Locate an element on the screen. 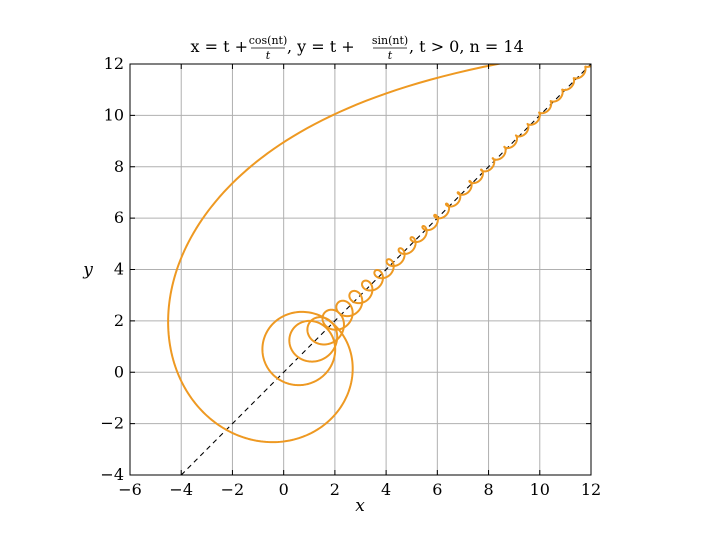  x-tick-label: −6 is located at coordinates (130, 489).